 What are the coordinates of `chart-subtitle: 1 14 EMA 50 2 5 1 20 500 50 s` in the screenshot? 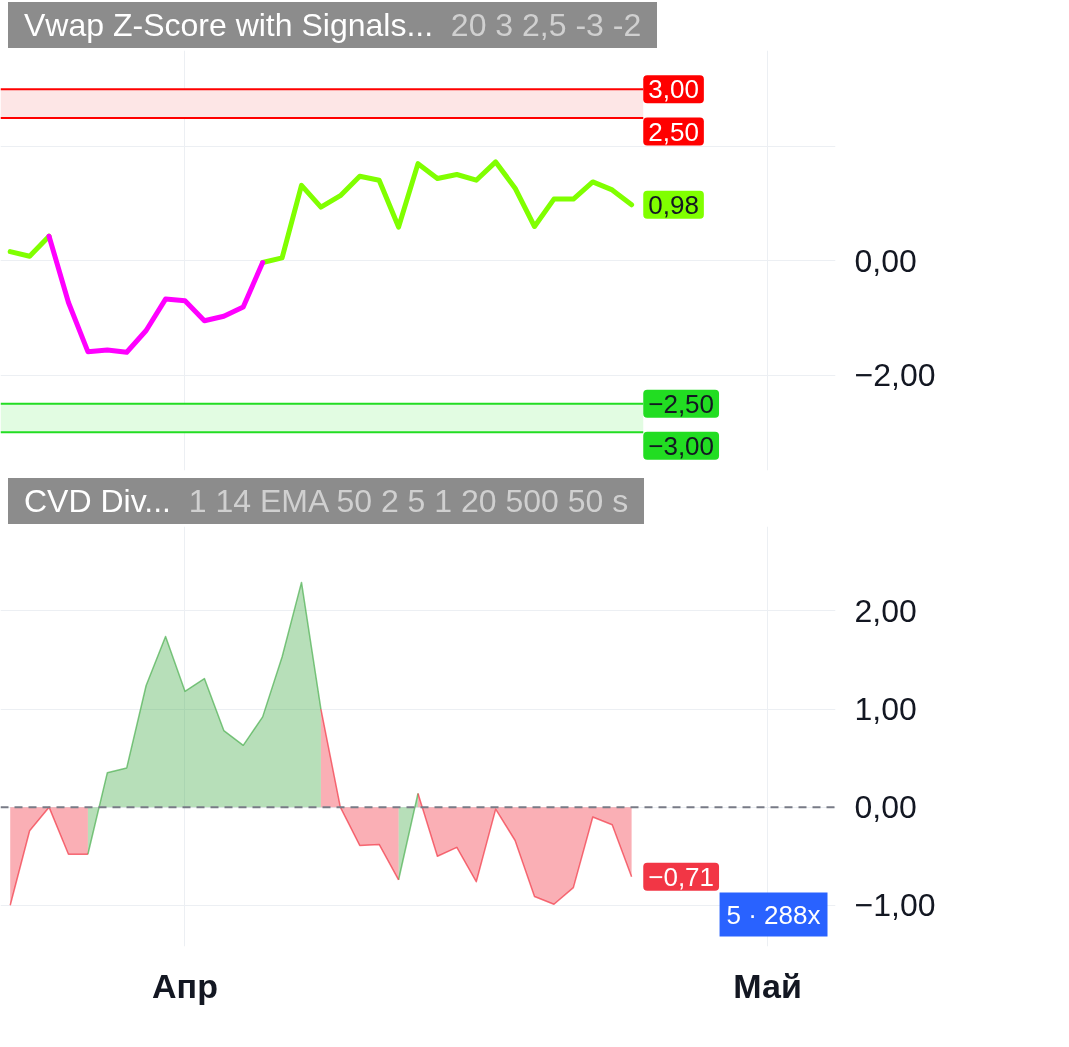 It's located at (408, 501).